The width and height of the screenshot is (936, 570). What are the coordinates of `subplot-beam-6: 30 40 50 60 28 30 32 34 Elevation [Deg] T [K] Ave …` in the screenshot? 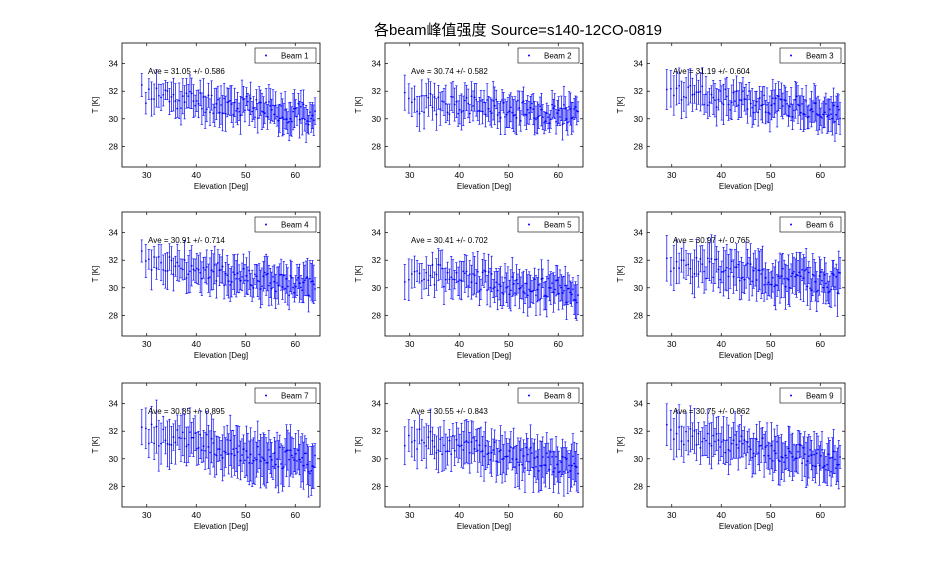 It's located at (731, 285).